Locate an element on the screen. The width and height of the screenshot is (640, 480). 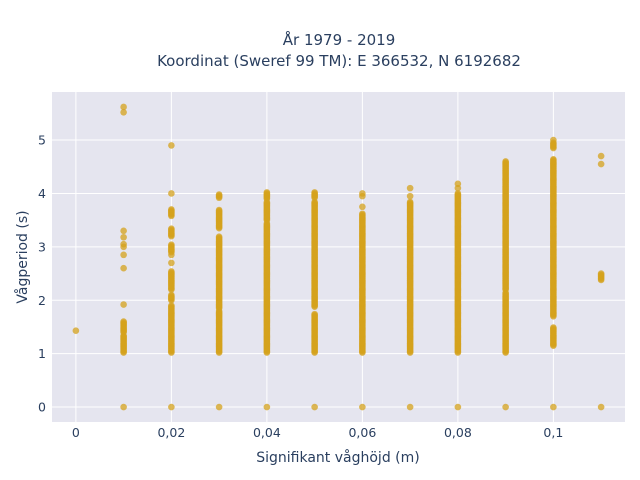
y-tick-label: 0 is located at coordinates (42, 407).